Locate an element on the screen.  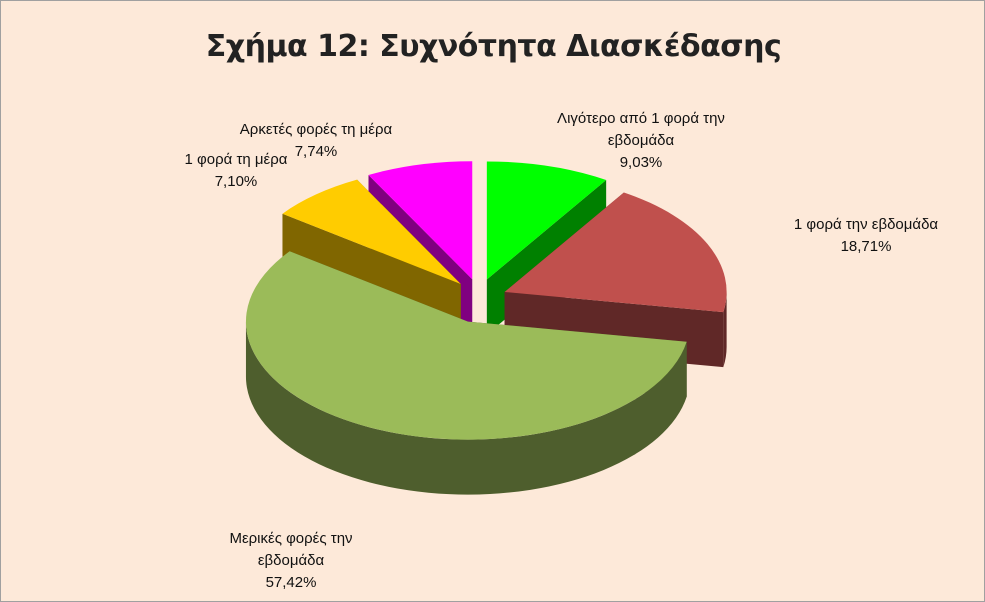
data-label: Λιγότερο από 1 φορά την εβδομάδα 9,03% is located at coordinates (641, 141).